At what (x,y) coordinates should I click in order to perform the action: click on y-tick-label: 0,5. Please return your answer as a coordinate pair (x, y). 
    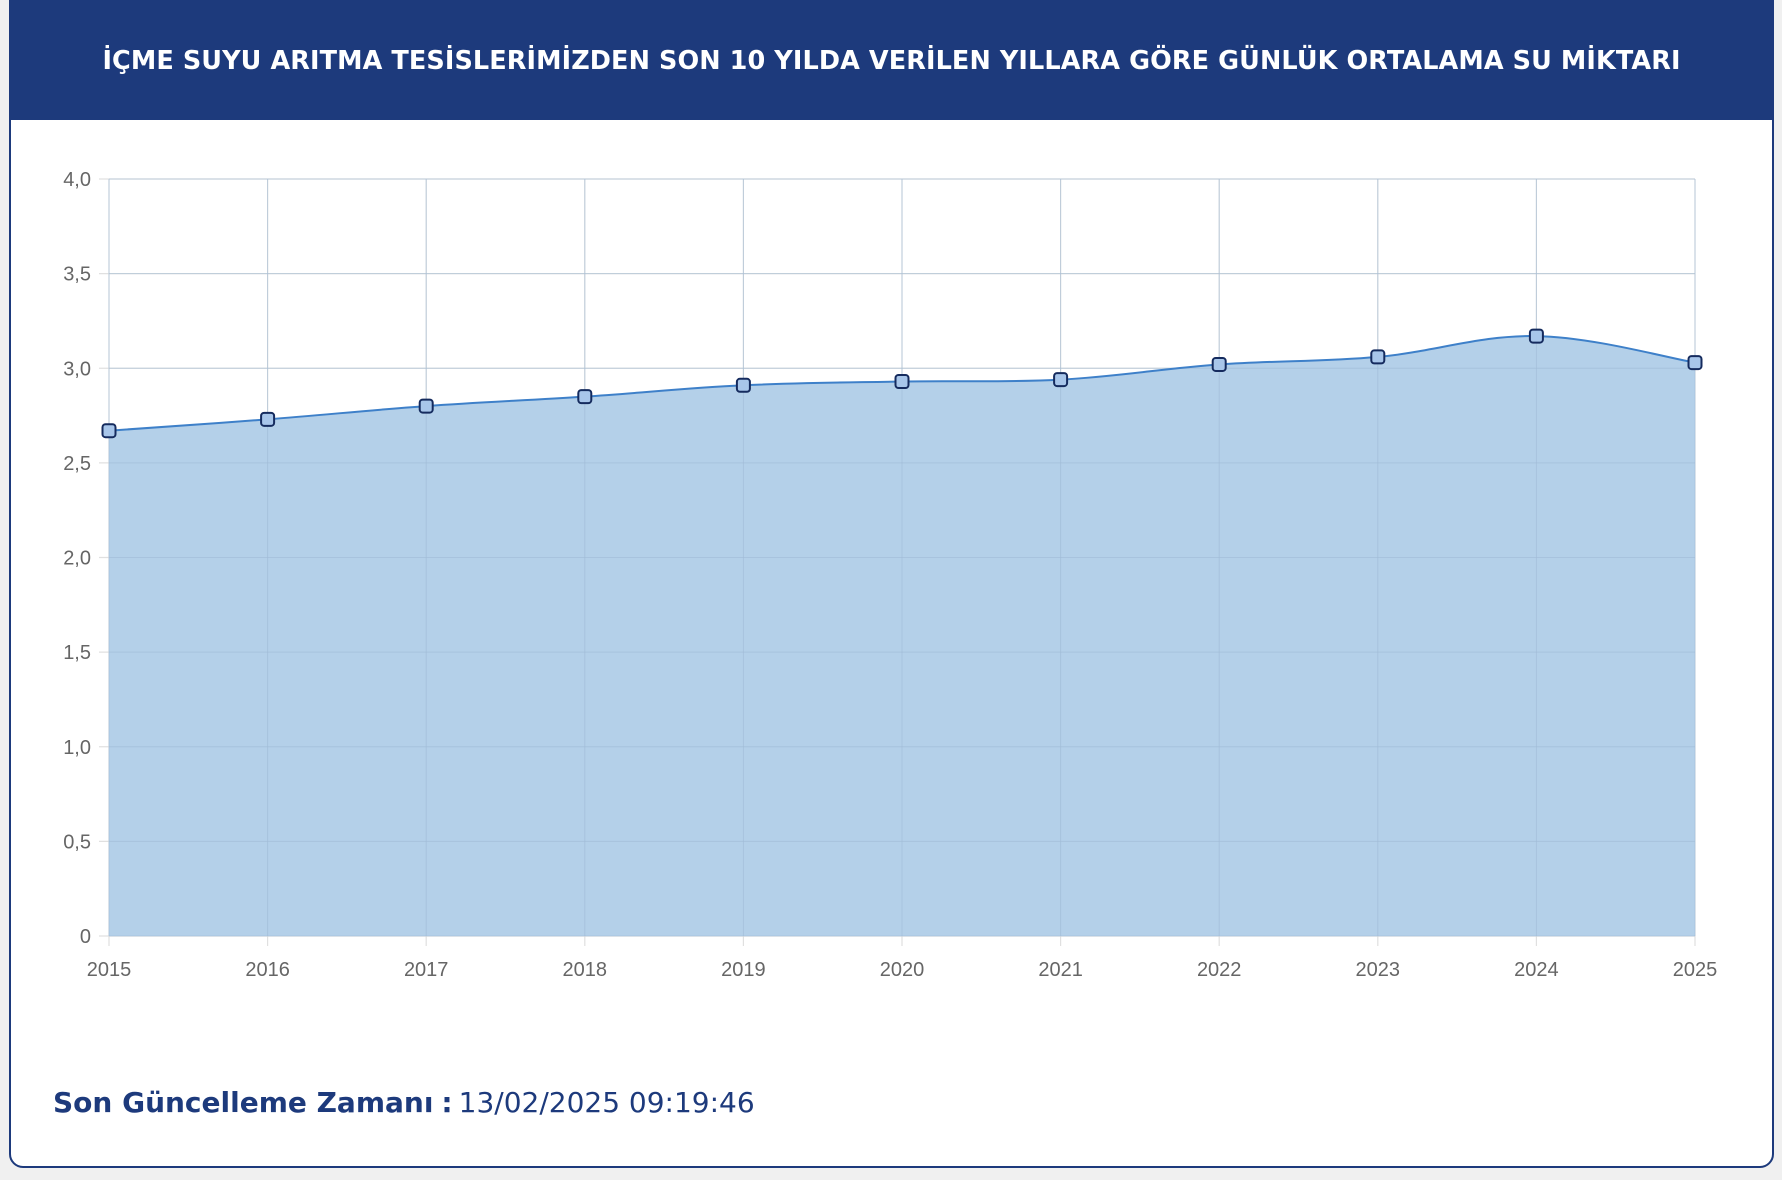
    Looking at the image, I should click on (77, 842).